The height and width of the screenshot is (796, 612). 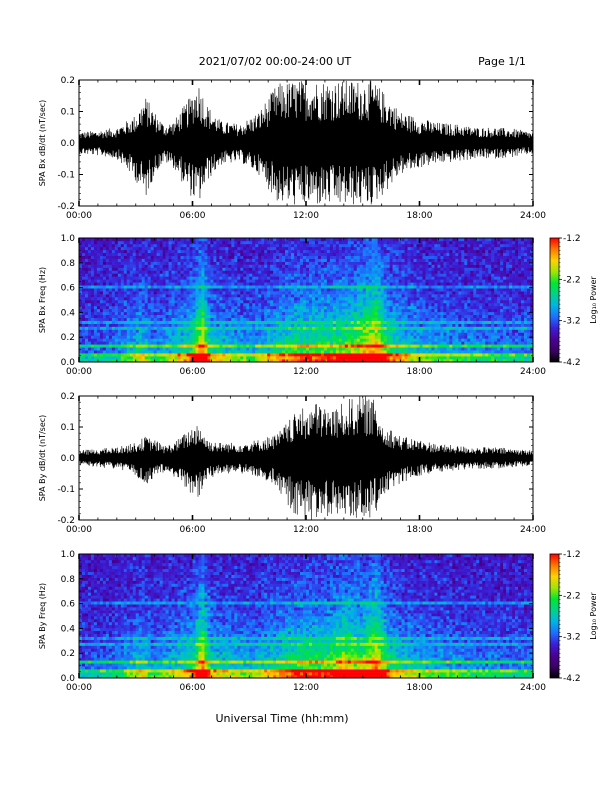 What do you see at coordinates (42, 616) in the screenshot?
I see `y-axis-label: SPA By Freq (Hz)` at bounding box center [42, 616].